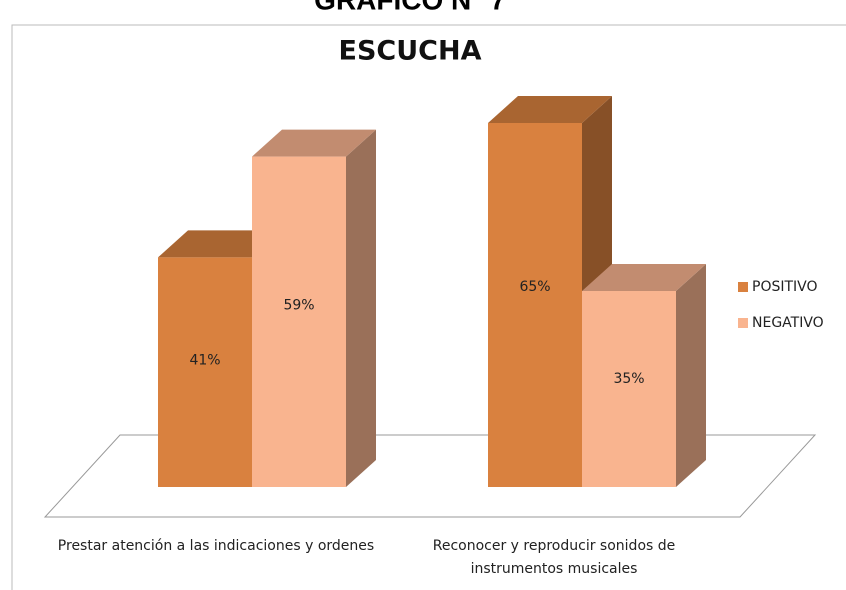 The width and height of the screenshot is (846, 590). I want to click on legend-label: NEGATIVO, so click(788, 323).